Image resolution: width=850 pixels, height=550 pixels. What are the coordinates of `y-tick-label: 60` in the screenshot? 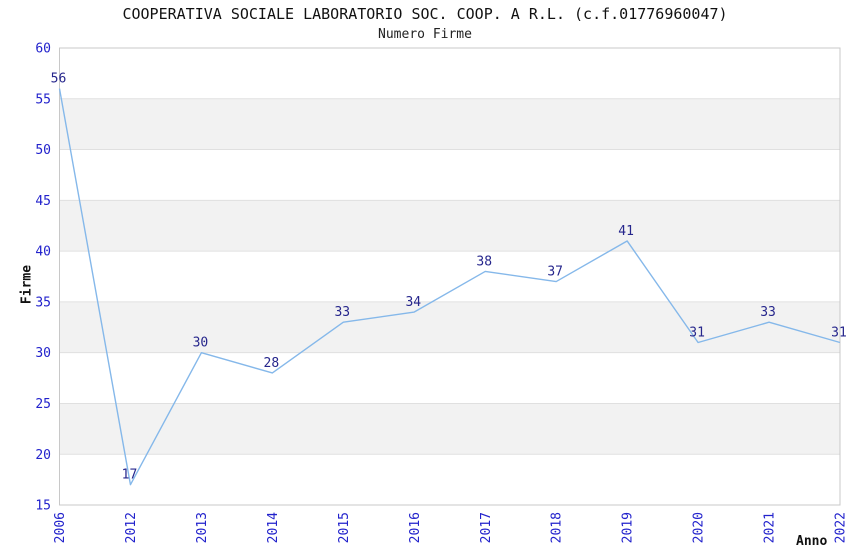 It's located at (43, 49).